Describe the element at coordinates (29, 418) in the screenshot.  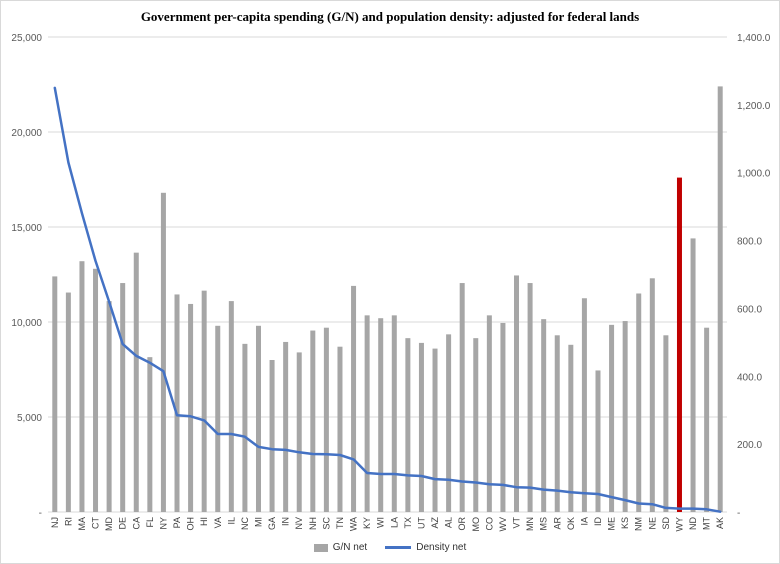
I see `y-left-tick-label: 5,000` at that location.